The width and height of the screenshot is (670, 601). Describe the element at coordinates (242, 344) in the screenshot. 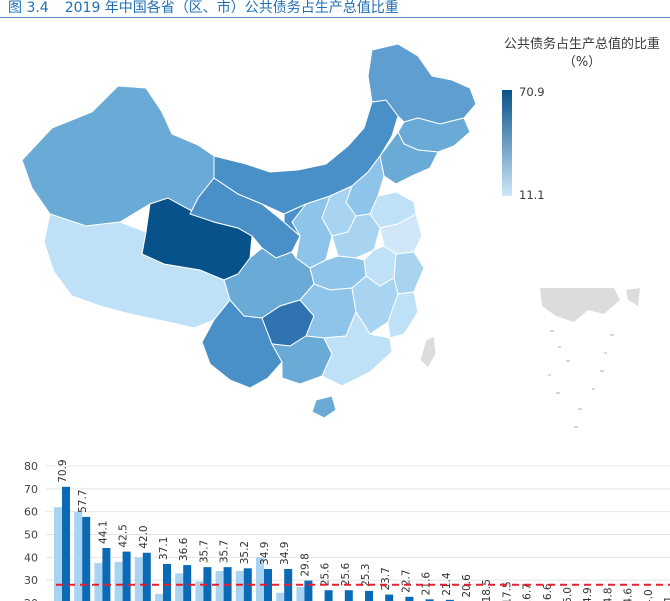

I see `region-yunnan` at that location.